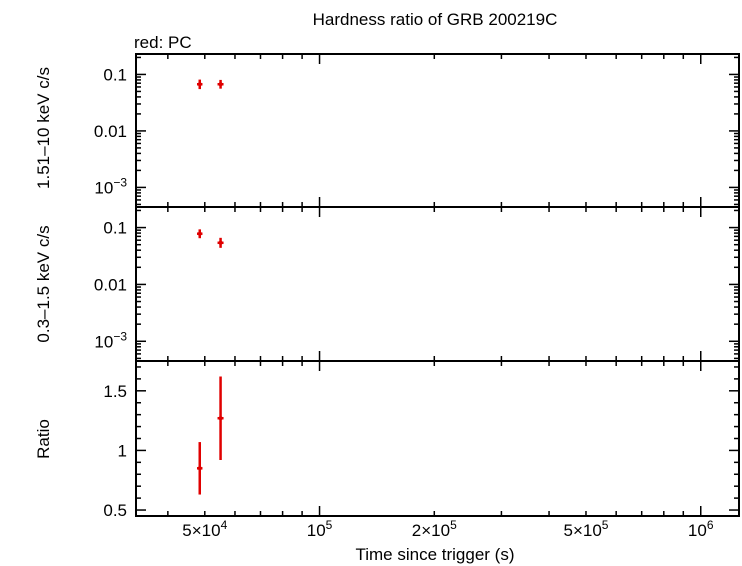 This screenshot has width=742, height=566. What do you see at coordinates (115, 391) in the screenshot?
I see `y-tick-label: 1.5` at bounding box center [115, 391].